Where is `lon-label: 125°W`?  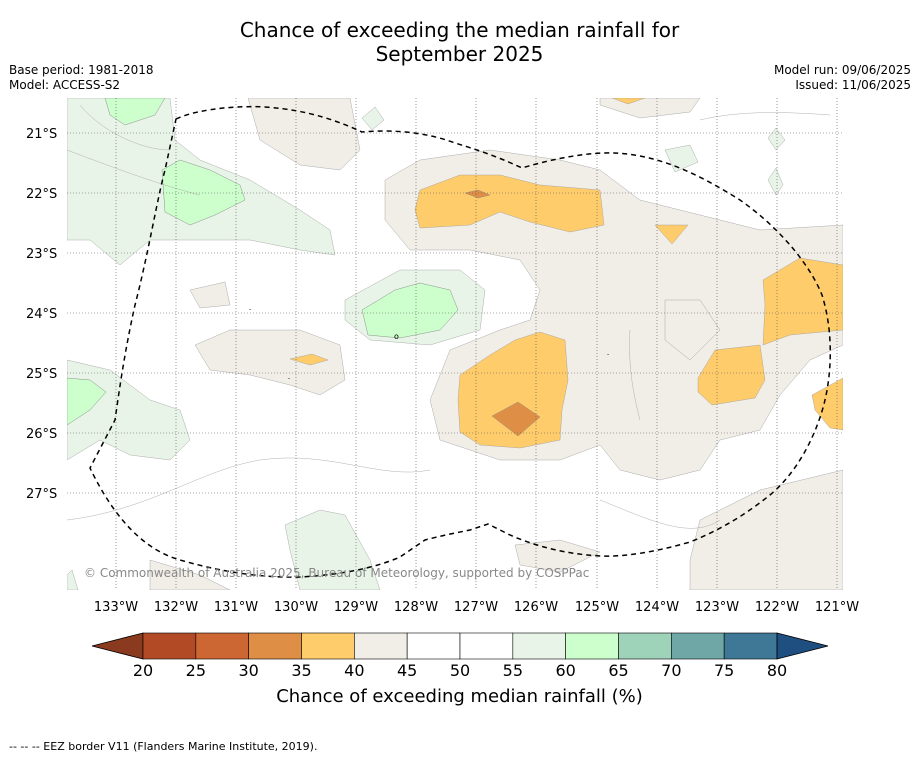 lon-label: 125°W is located at coordinates (597, 607).